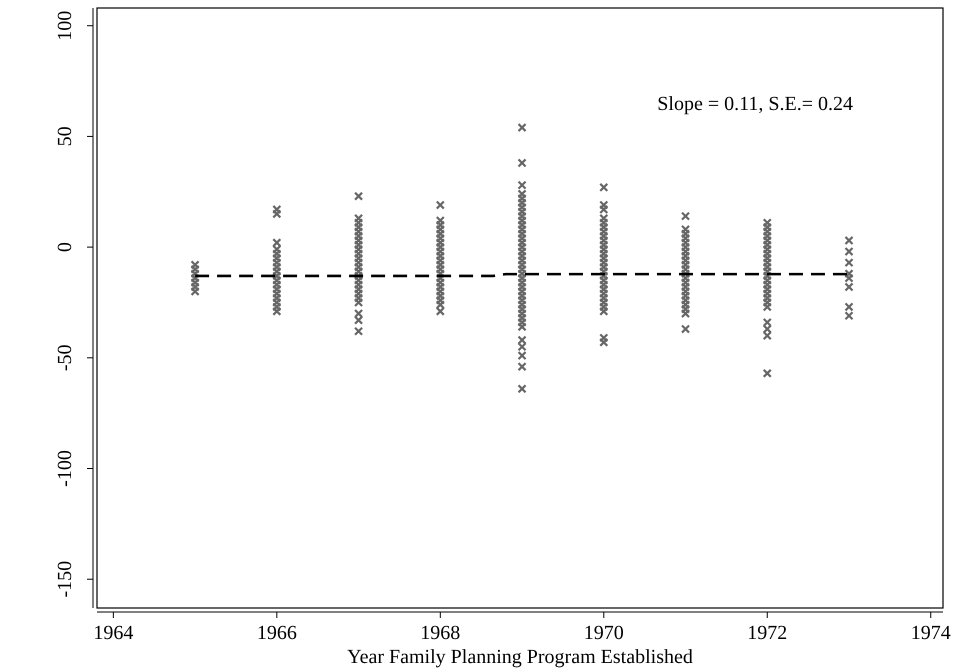 Image resolution: width=954 pixels, height=669 pixels. What do you see at coordinates (755, 104) in the screenshot?
I see `annotation: Slope = 0.11, S.E.= 0.24` at bounding box center [755, 104].